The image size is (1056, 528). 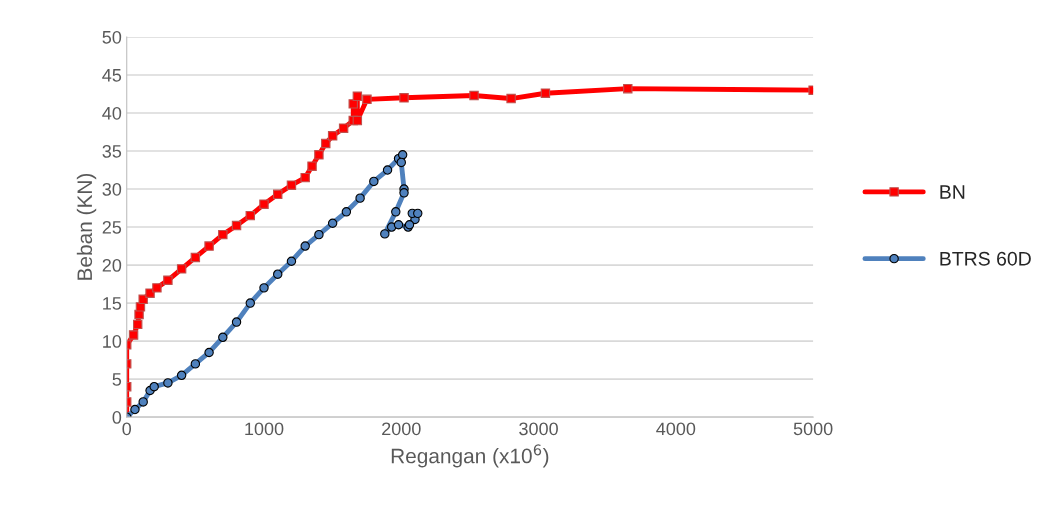 What do you see at coordinates (264, 429) in the screenshot?
I see `x-tick-label: 1000` at bounding box center [264, 429].